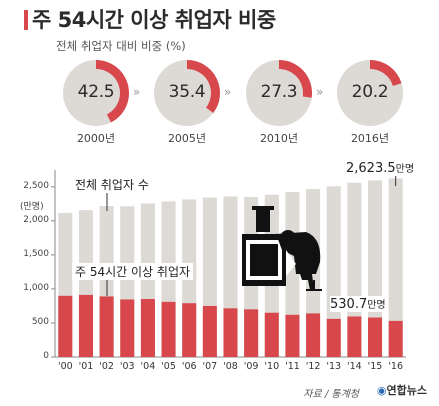  I want to click on callout-long: 530.7만명, so click(358, 304).